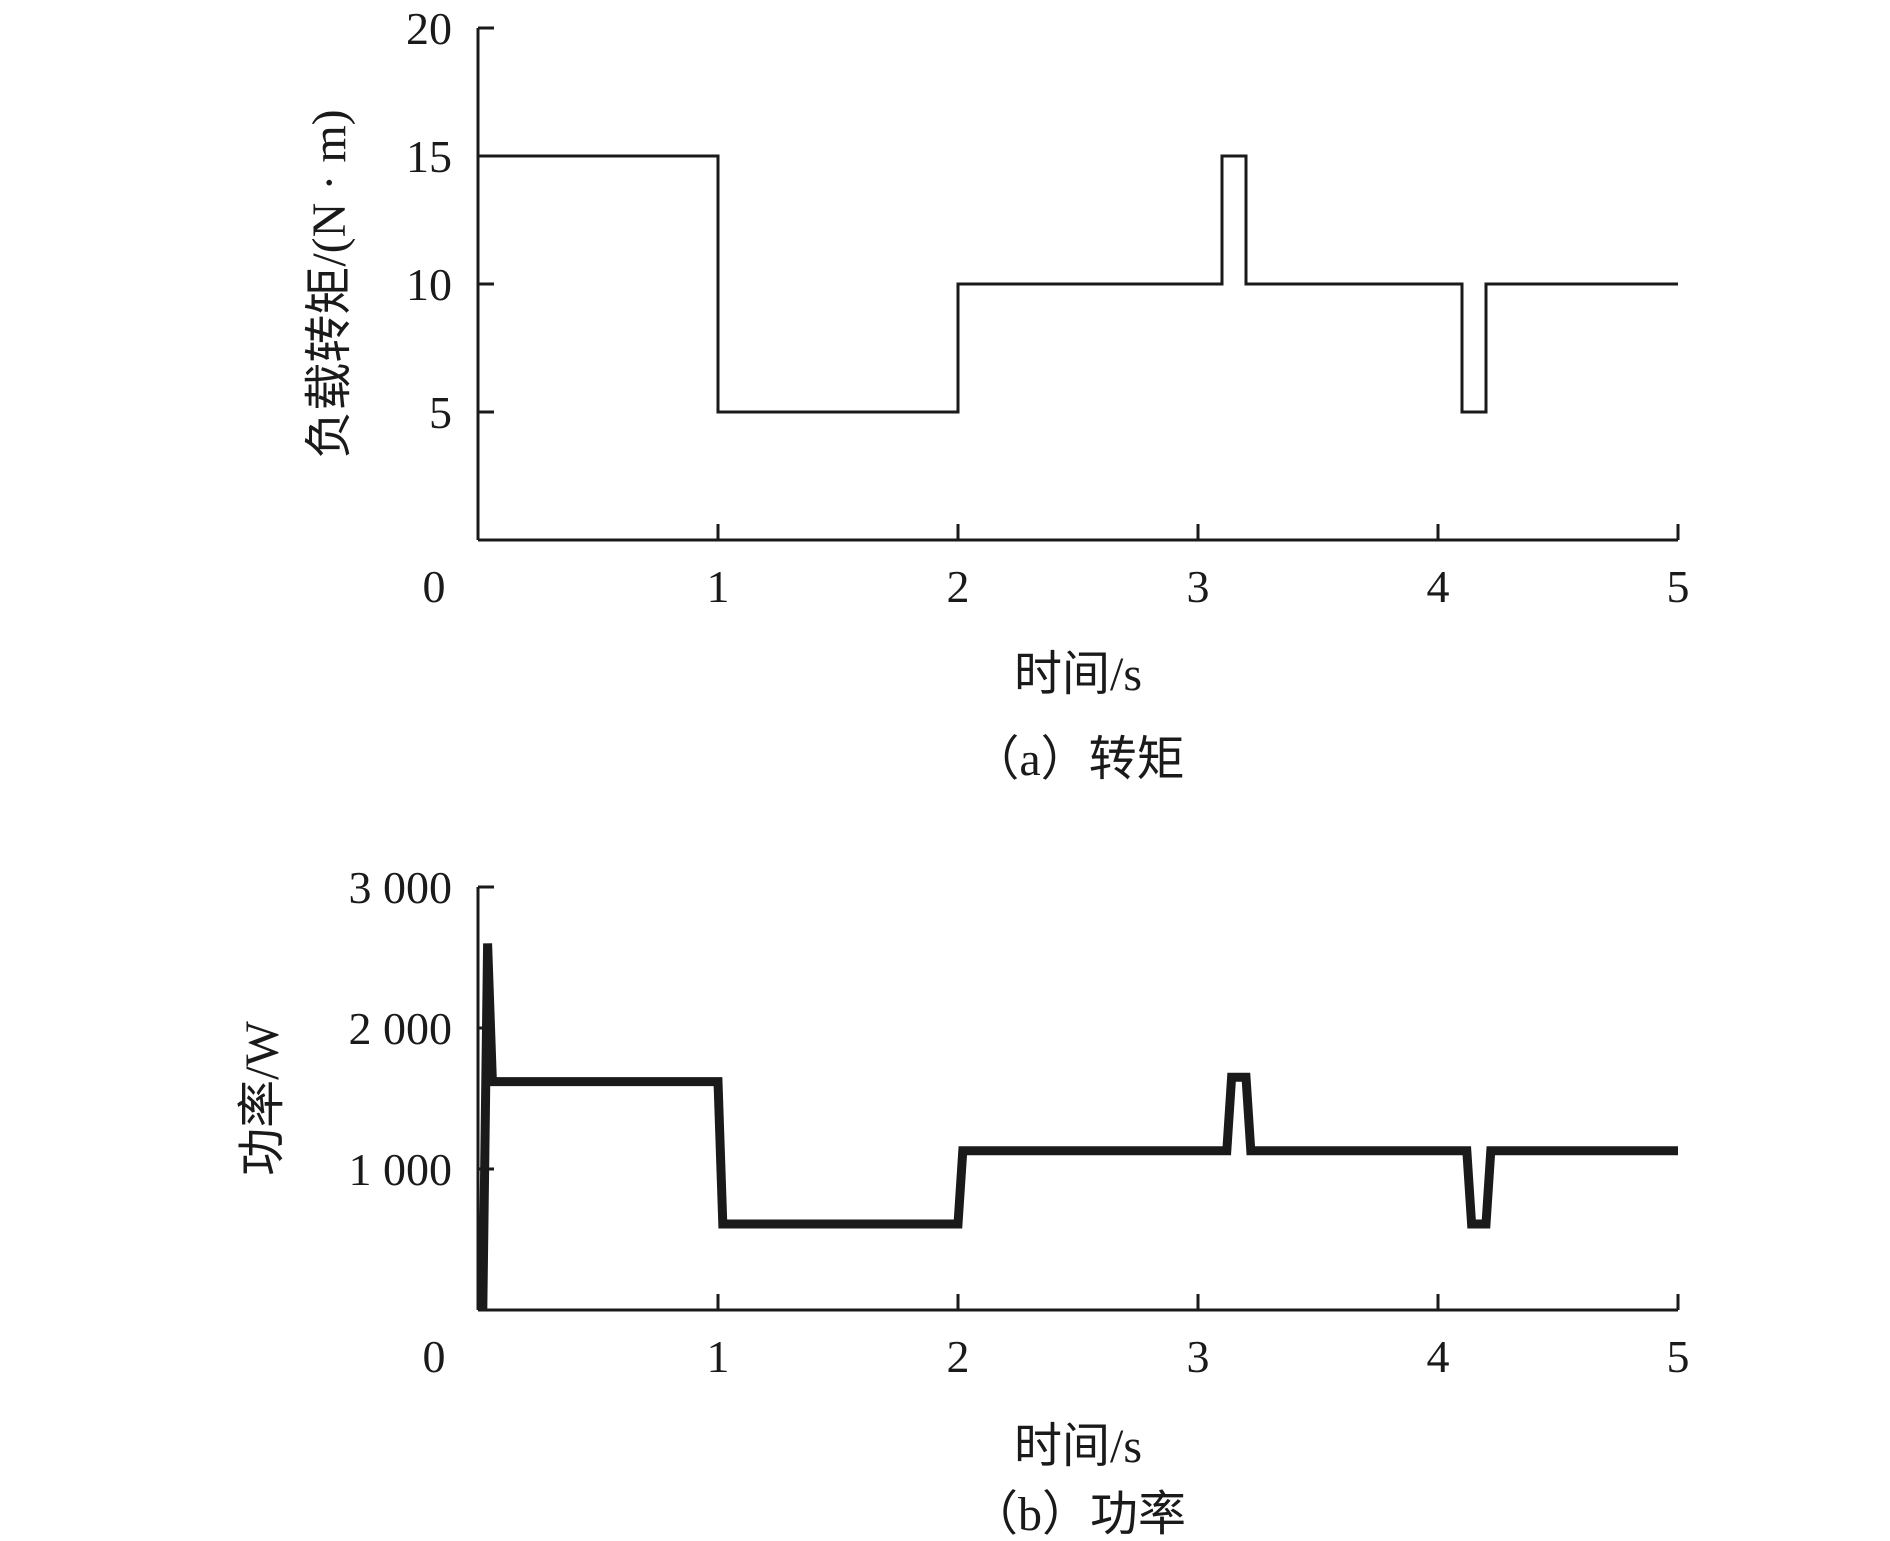 Image resolution: width=1890 pixels, height=1541 pixels. Describe the element at coordinates (1078, 1514) in the screenshot. I see `power-caption: （b）功率` at that location.